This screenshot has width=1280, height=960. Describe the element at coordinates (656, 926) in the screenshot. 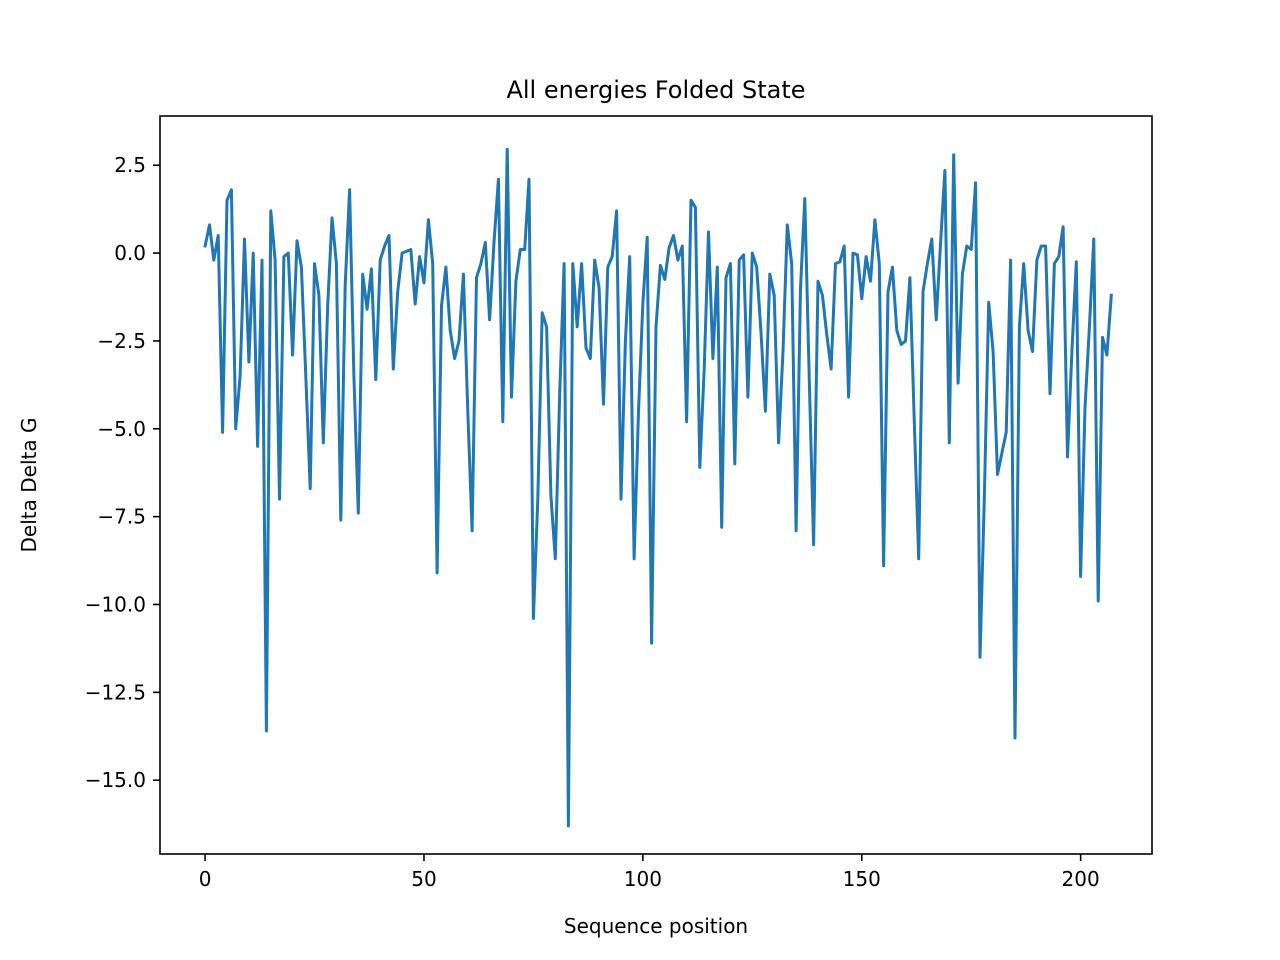

I see `x-axis-label: Sequence position` at that location.